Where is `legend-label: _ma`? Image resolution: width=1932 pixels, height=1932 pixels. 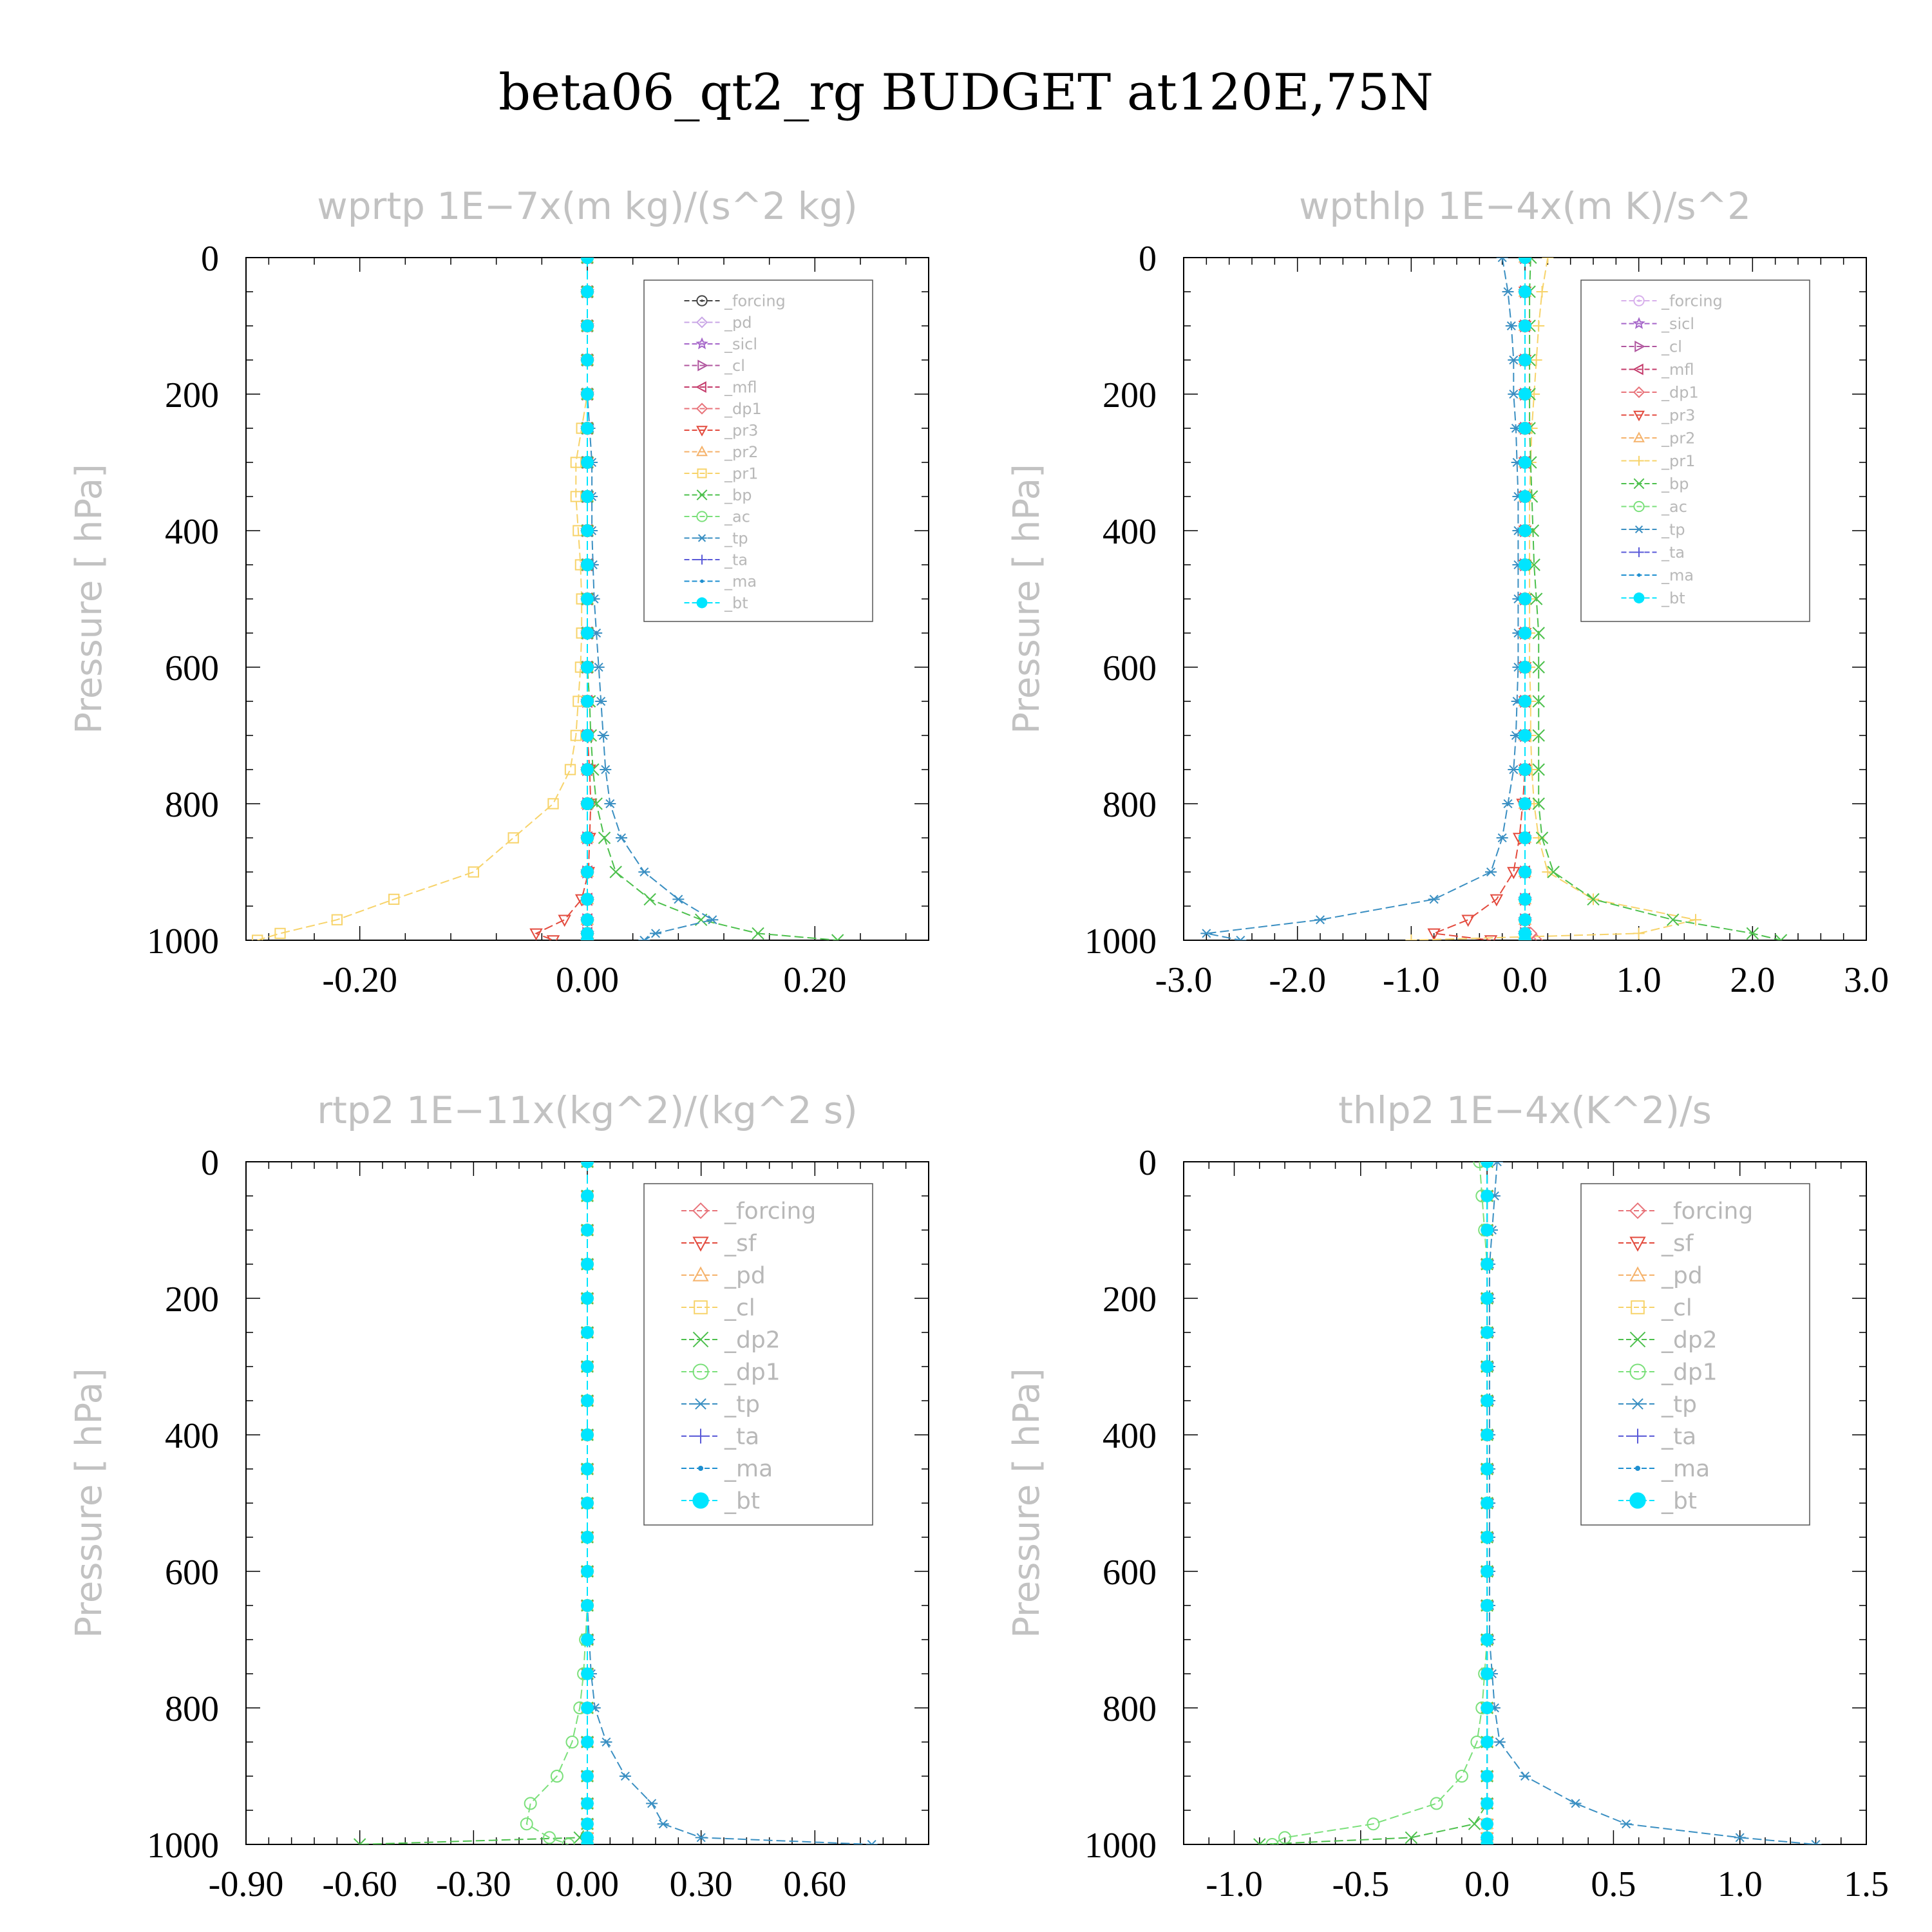 legend-label: _ma is located at coordinates (749, 1469).